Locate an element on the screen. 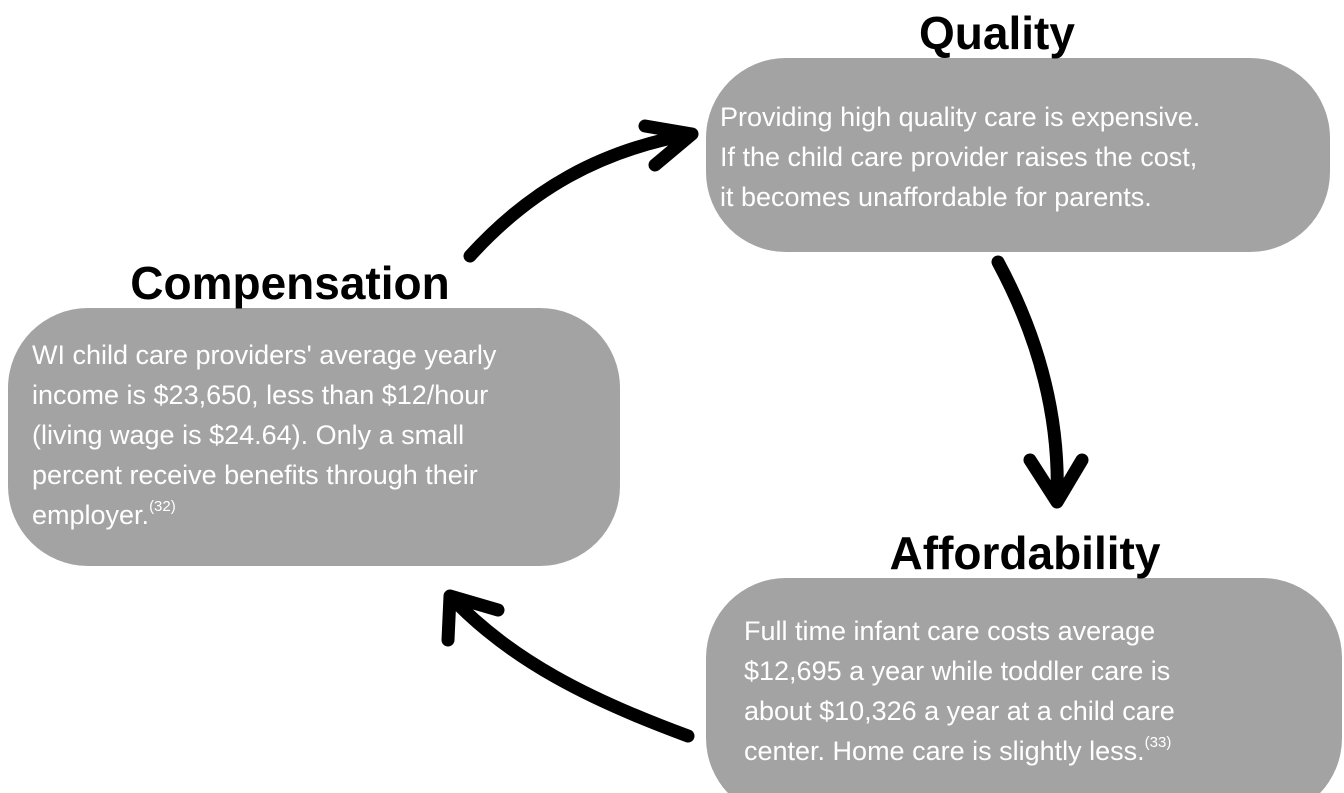 Image resolution: width=1344 pixels, height=793 pixels. citation: (32) is located at coordinates (162, 506).